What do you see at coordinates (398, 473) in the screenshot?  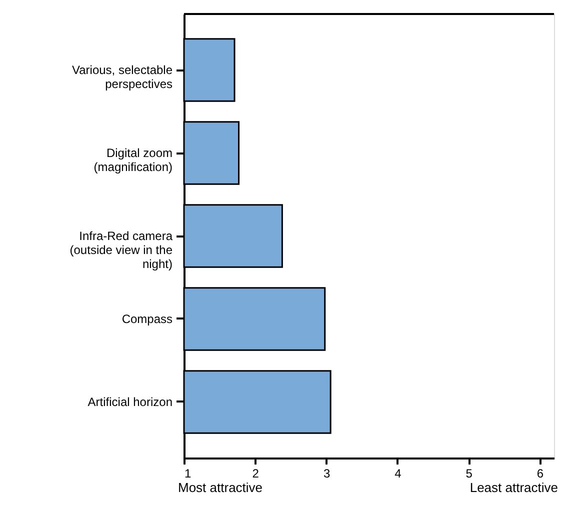 I see `x-tick-label: 4` at bounding box center [398, 473].